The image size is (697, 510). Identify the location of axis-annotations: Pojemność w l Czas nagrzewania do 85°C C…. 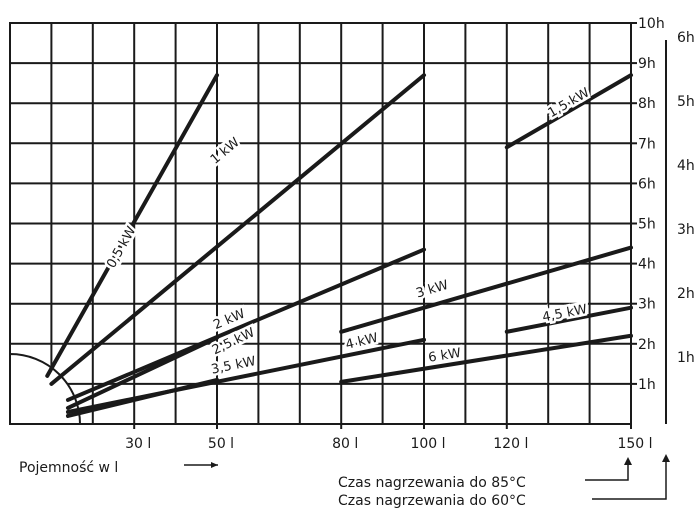
(344, 481).